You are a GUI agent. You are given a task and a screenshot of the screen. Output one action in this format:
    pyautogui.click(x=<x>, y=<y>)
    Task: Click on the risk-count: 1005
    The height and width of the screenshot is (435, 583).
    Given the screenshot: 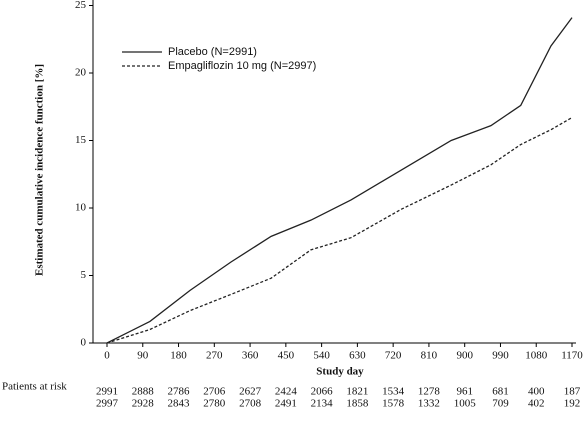 What is the action you would take?
    pyautogui.click(x=465, y=404)
    